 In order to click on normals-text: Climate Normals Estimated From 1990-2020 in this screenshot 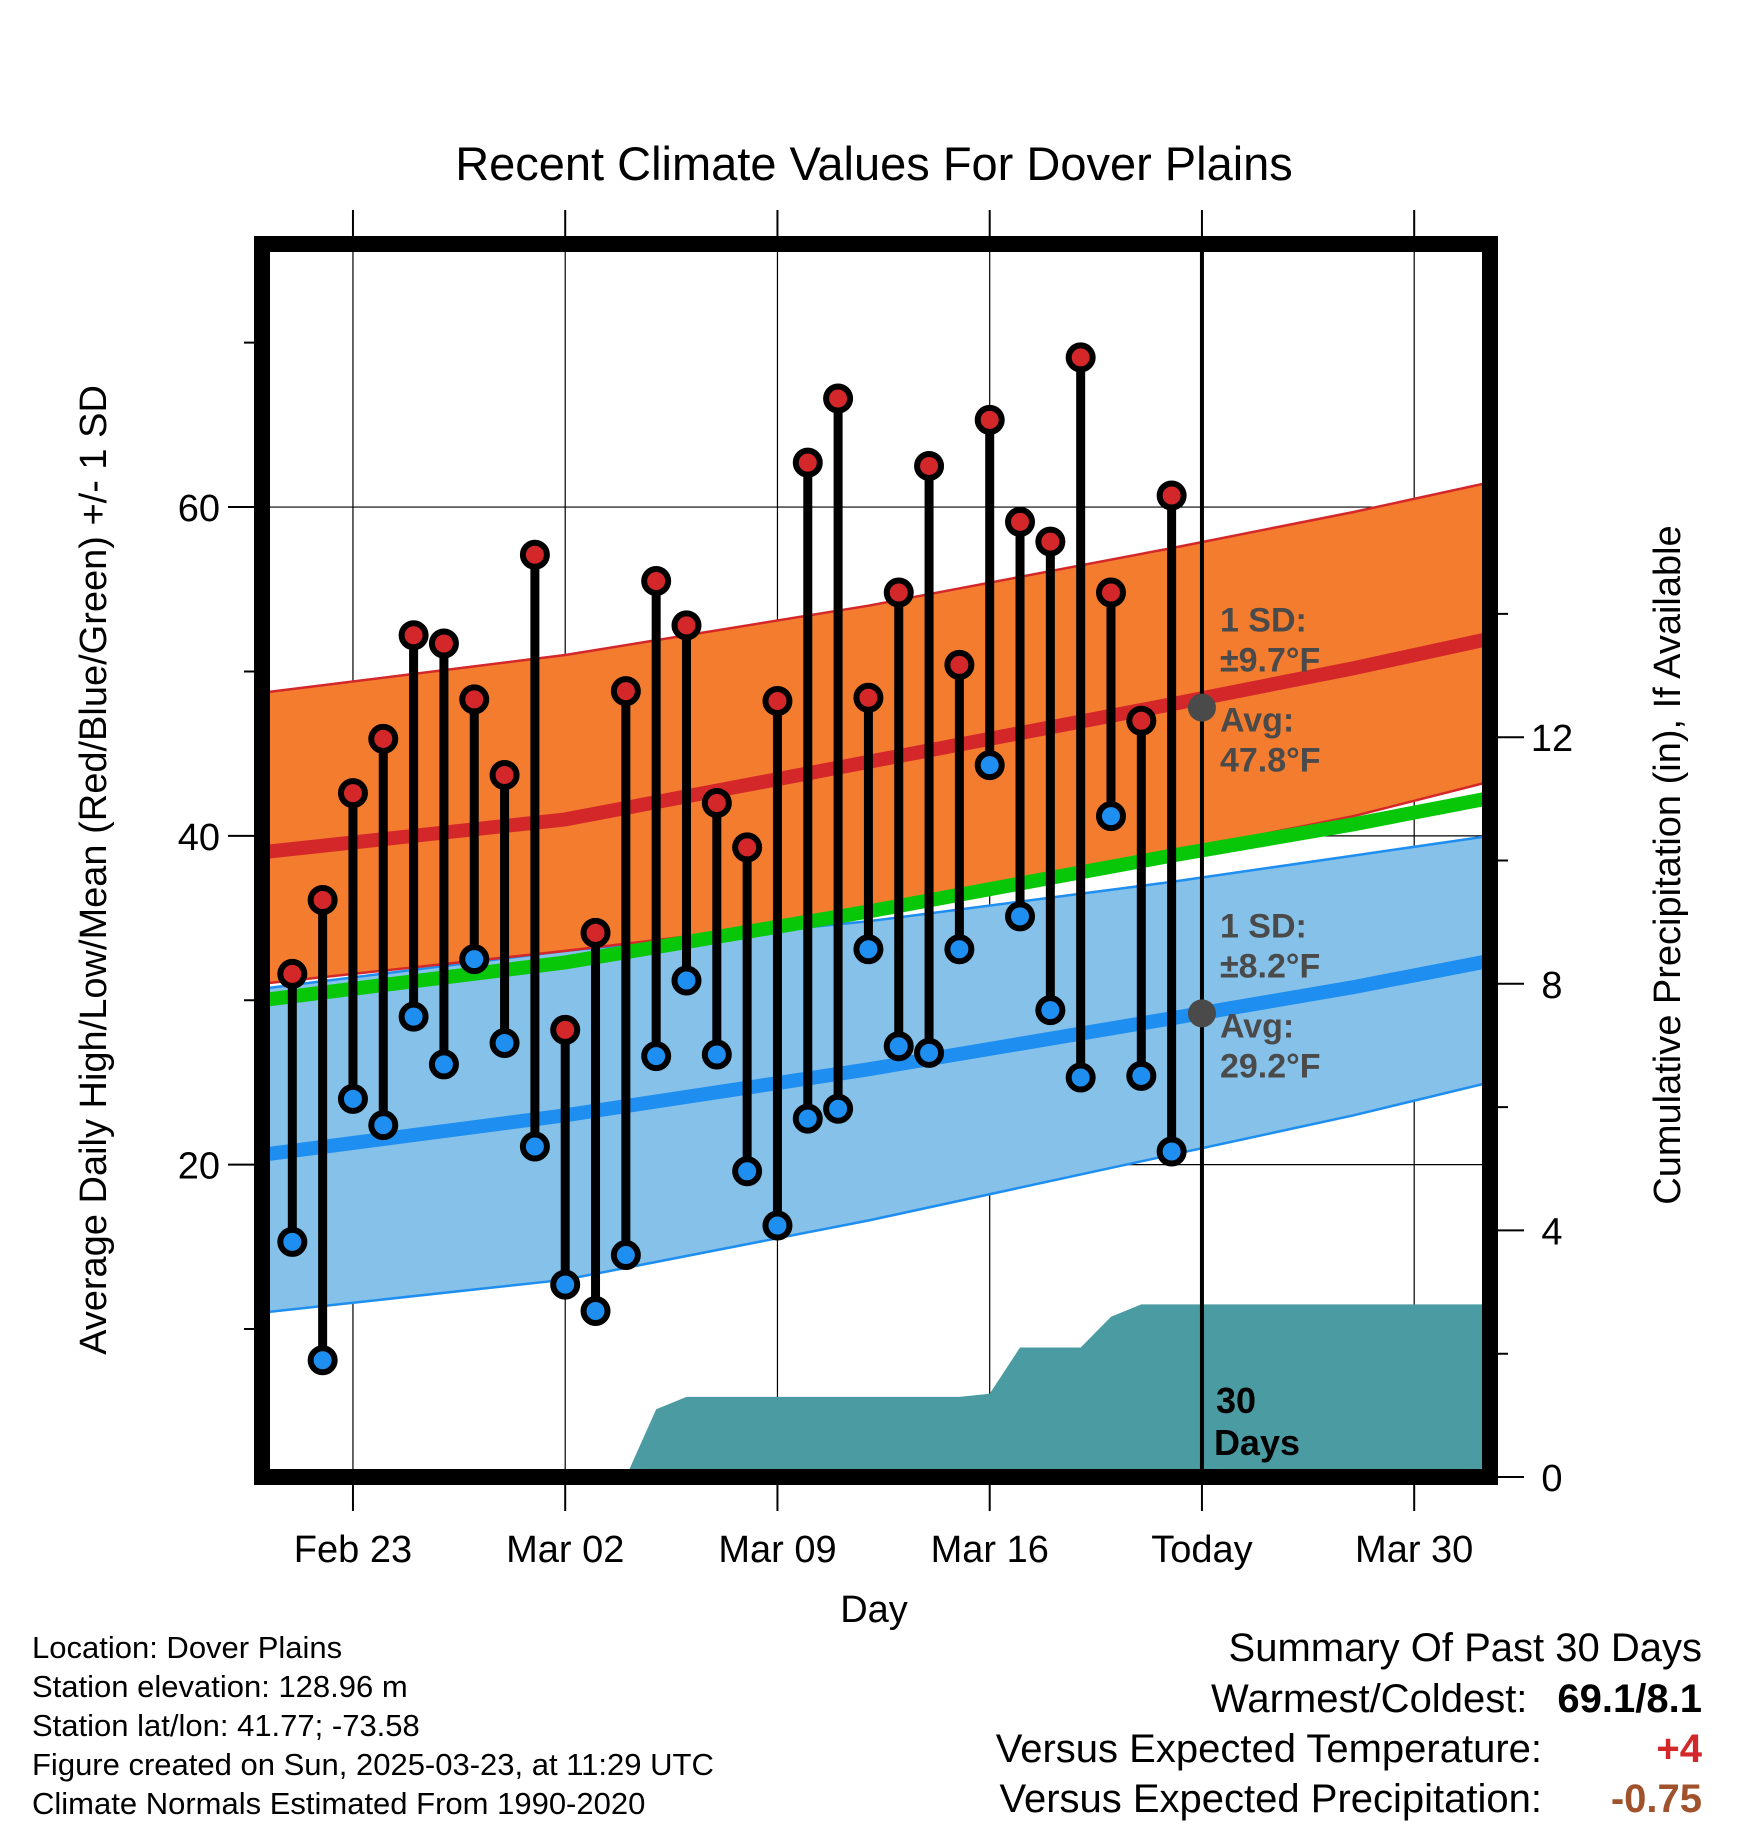, I will do `click(339, 1803)`.